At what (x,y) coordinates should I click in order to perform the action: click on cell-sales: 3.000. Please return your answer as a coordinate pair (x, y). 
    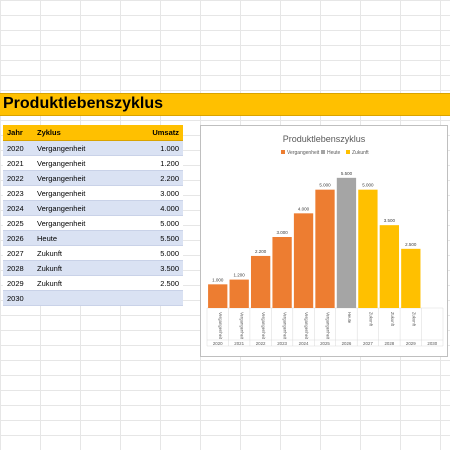
    Looking at the image, I should click on (154, 193).